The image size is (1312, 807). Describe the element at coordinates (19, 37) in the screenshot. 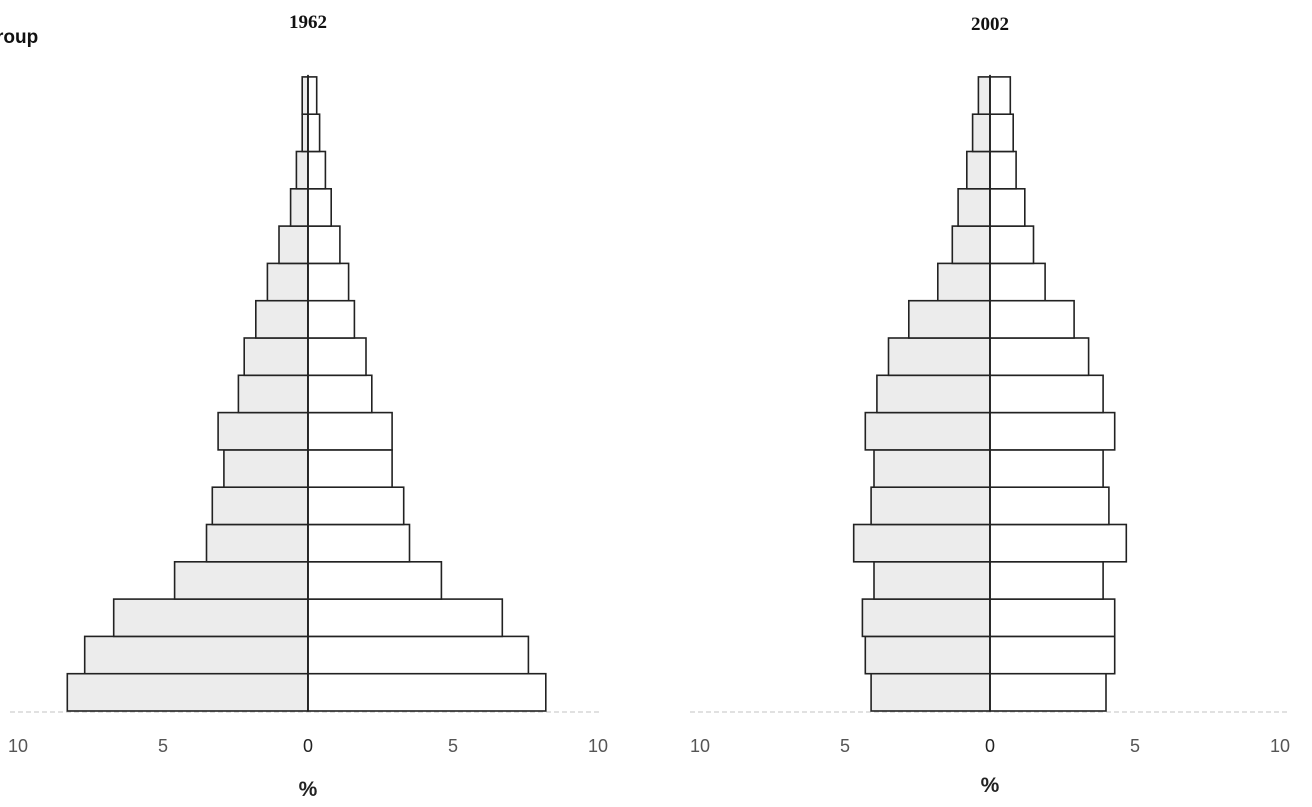

I see `y-axis-label-fragment: roup` at that location.